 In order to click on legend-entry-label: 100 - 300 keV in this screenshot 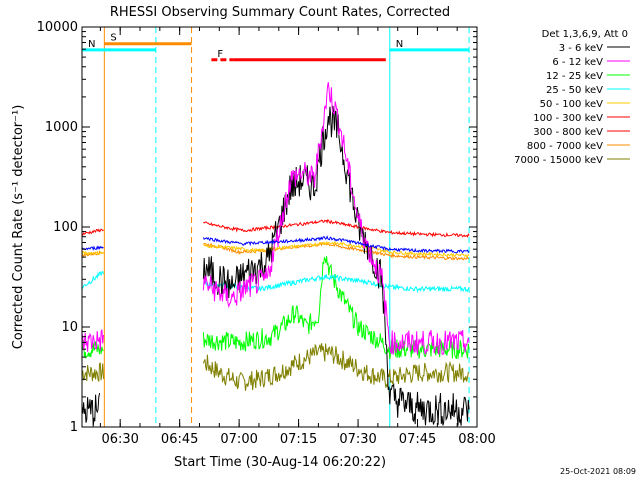, I will do `click(568, 118)`.